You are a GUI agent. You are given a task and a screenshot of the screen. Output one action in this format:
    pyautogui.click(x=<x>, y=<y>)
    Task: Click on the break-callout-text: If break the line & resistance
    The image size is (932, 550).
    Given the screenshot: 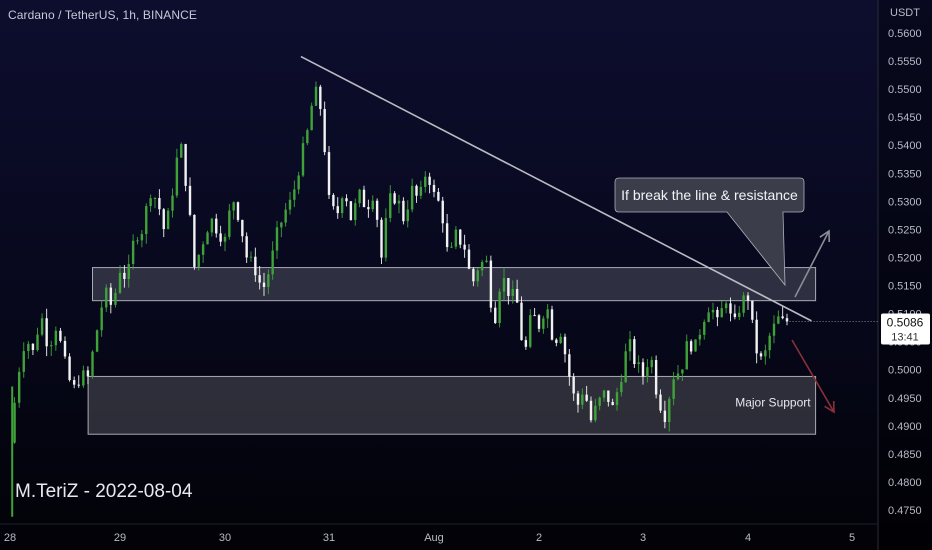 What is the action you would take?
    pyautogui.click(x=709, y=195)
    